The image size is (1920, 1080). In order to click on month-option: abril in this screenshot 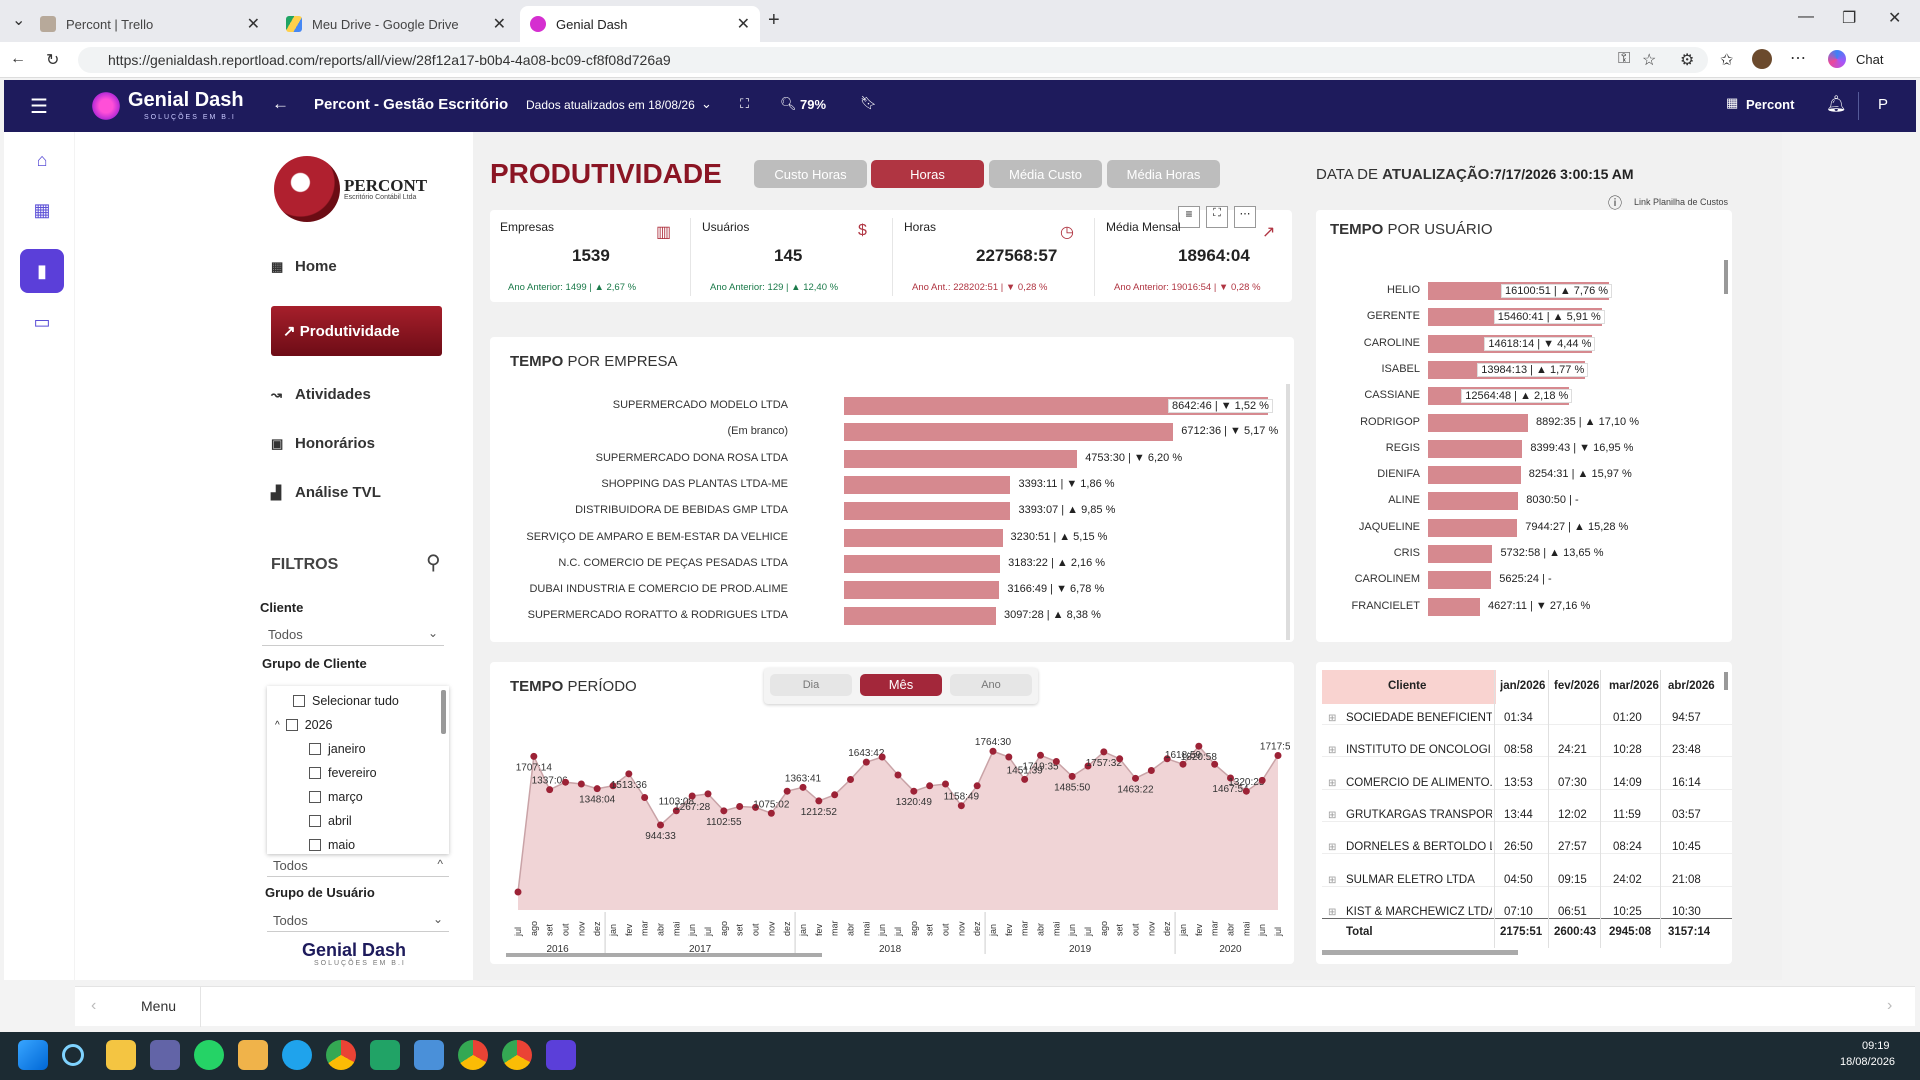, I will do `click(330, 821)`.